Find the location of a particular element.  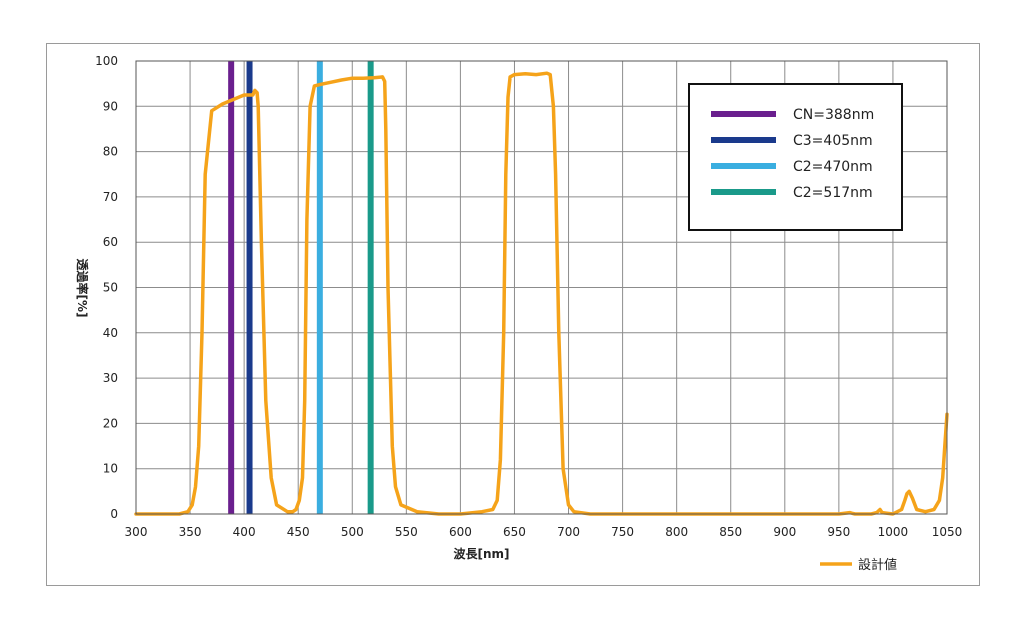

x-tick-label: 600 is located at coordinates (460, 532).